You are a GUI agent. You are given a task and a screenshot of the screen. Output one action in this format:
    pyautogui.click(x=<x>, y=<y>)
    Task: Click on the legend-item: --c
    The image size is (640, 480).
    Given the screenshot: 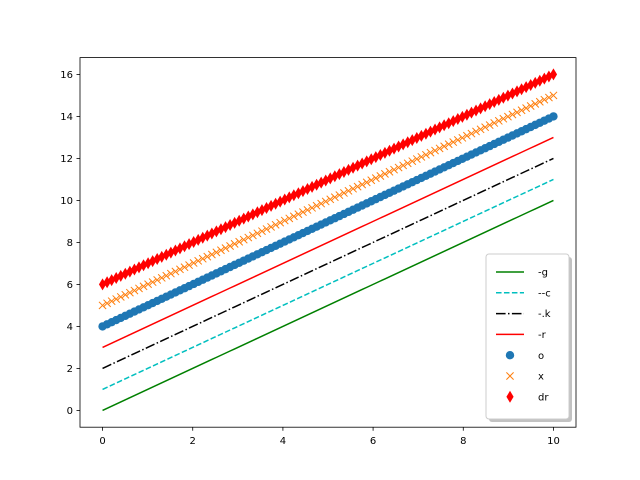 What is the action you would take?
    pyautogui.click(x=523, y=293)
    